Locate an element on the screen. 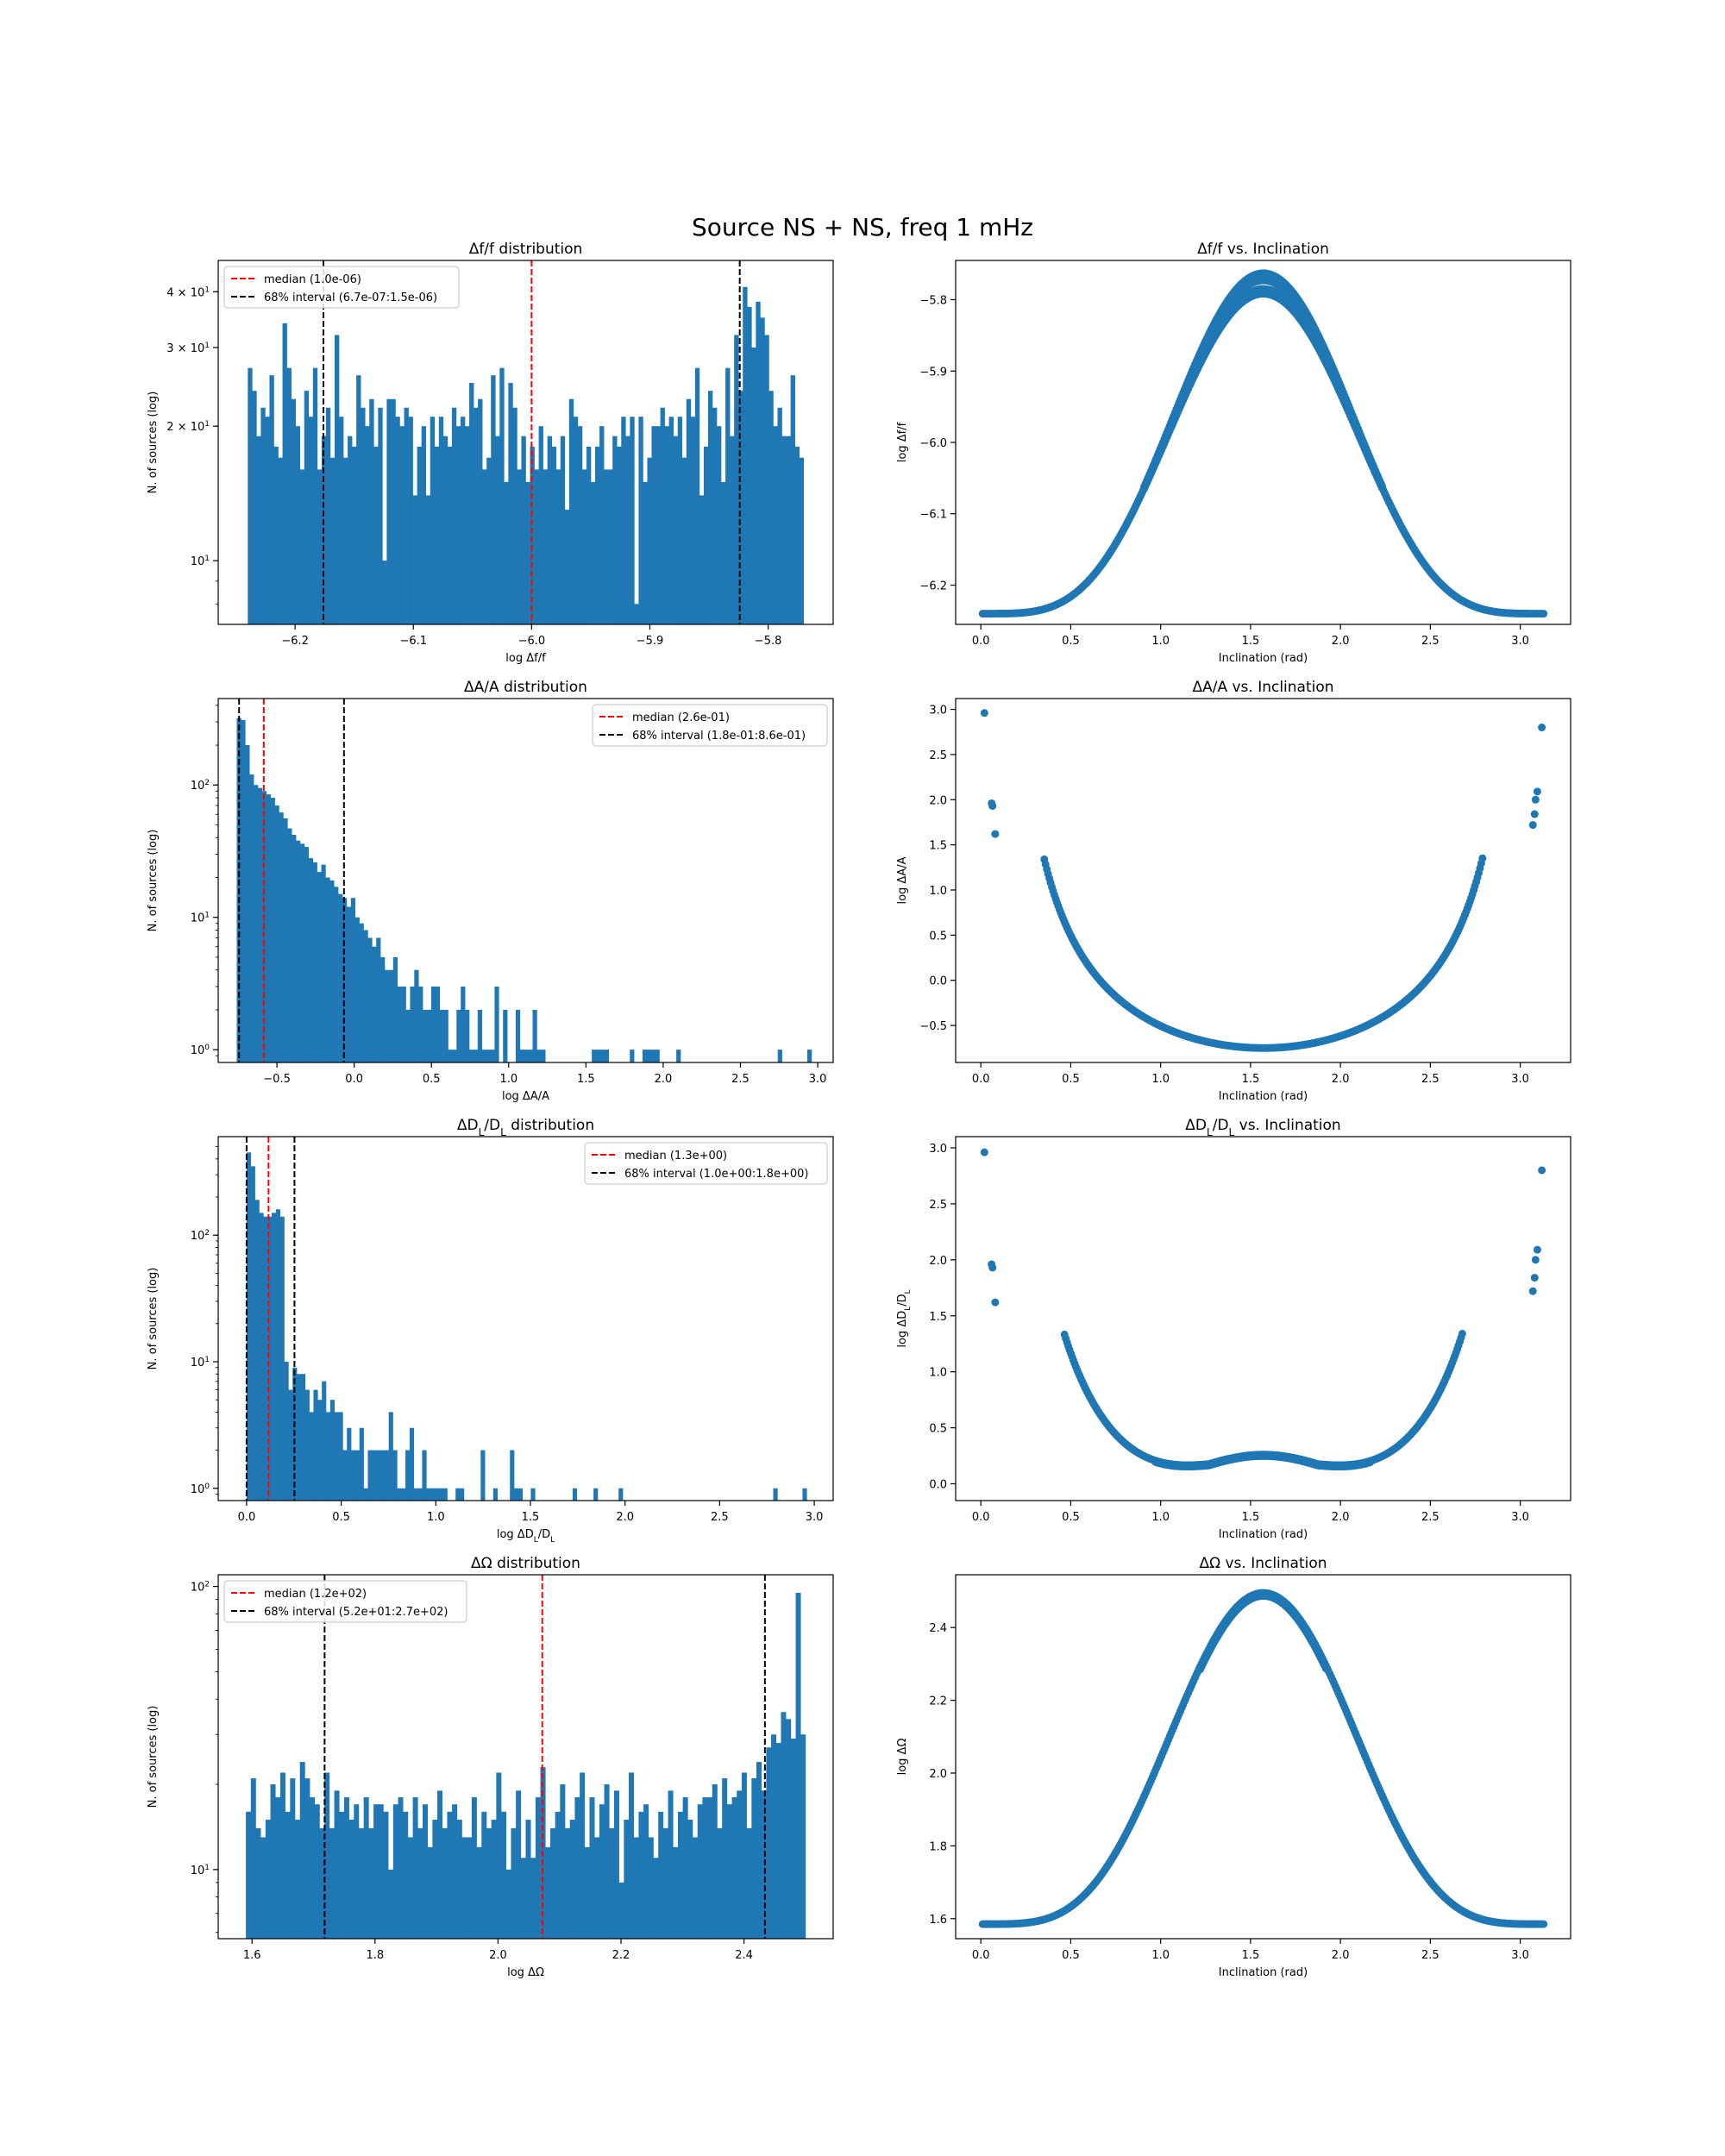 The image size is (1725, 2156). y-tick-label: 1.5 is located at coordinates (938, 1317).